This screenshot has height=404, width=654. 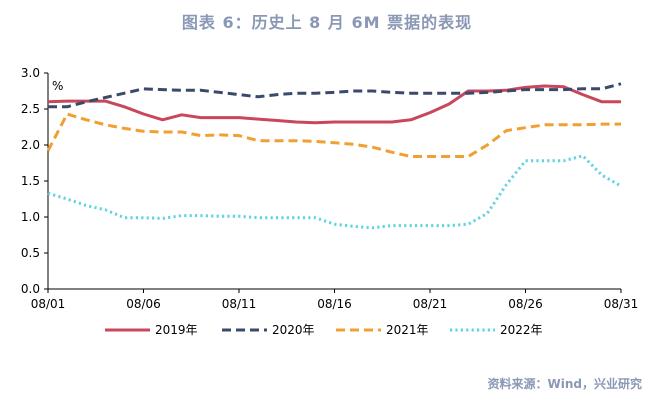 What do you see at coordinates (176, 330) in the screenshot?
I see `legend-label: 2019年` at bounding box center [176, 330].